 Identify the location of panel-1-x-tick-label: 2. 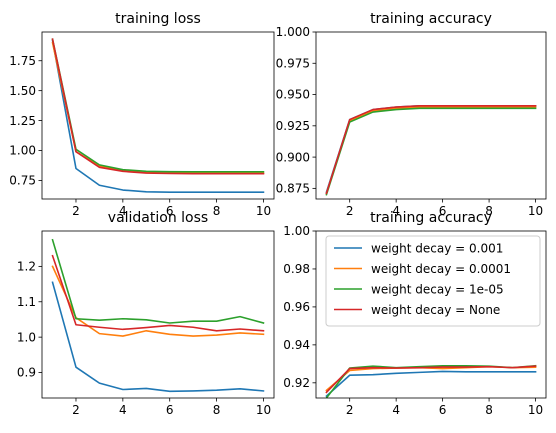
(76, 211).